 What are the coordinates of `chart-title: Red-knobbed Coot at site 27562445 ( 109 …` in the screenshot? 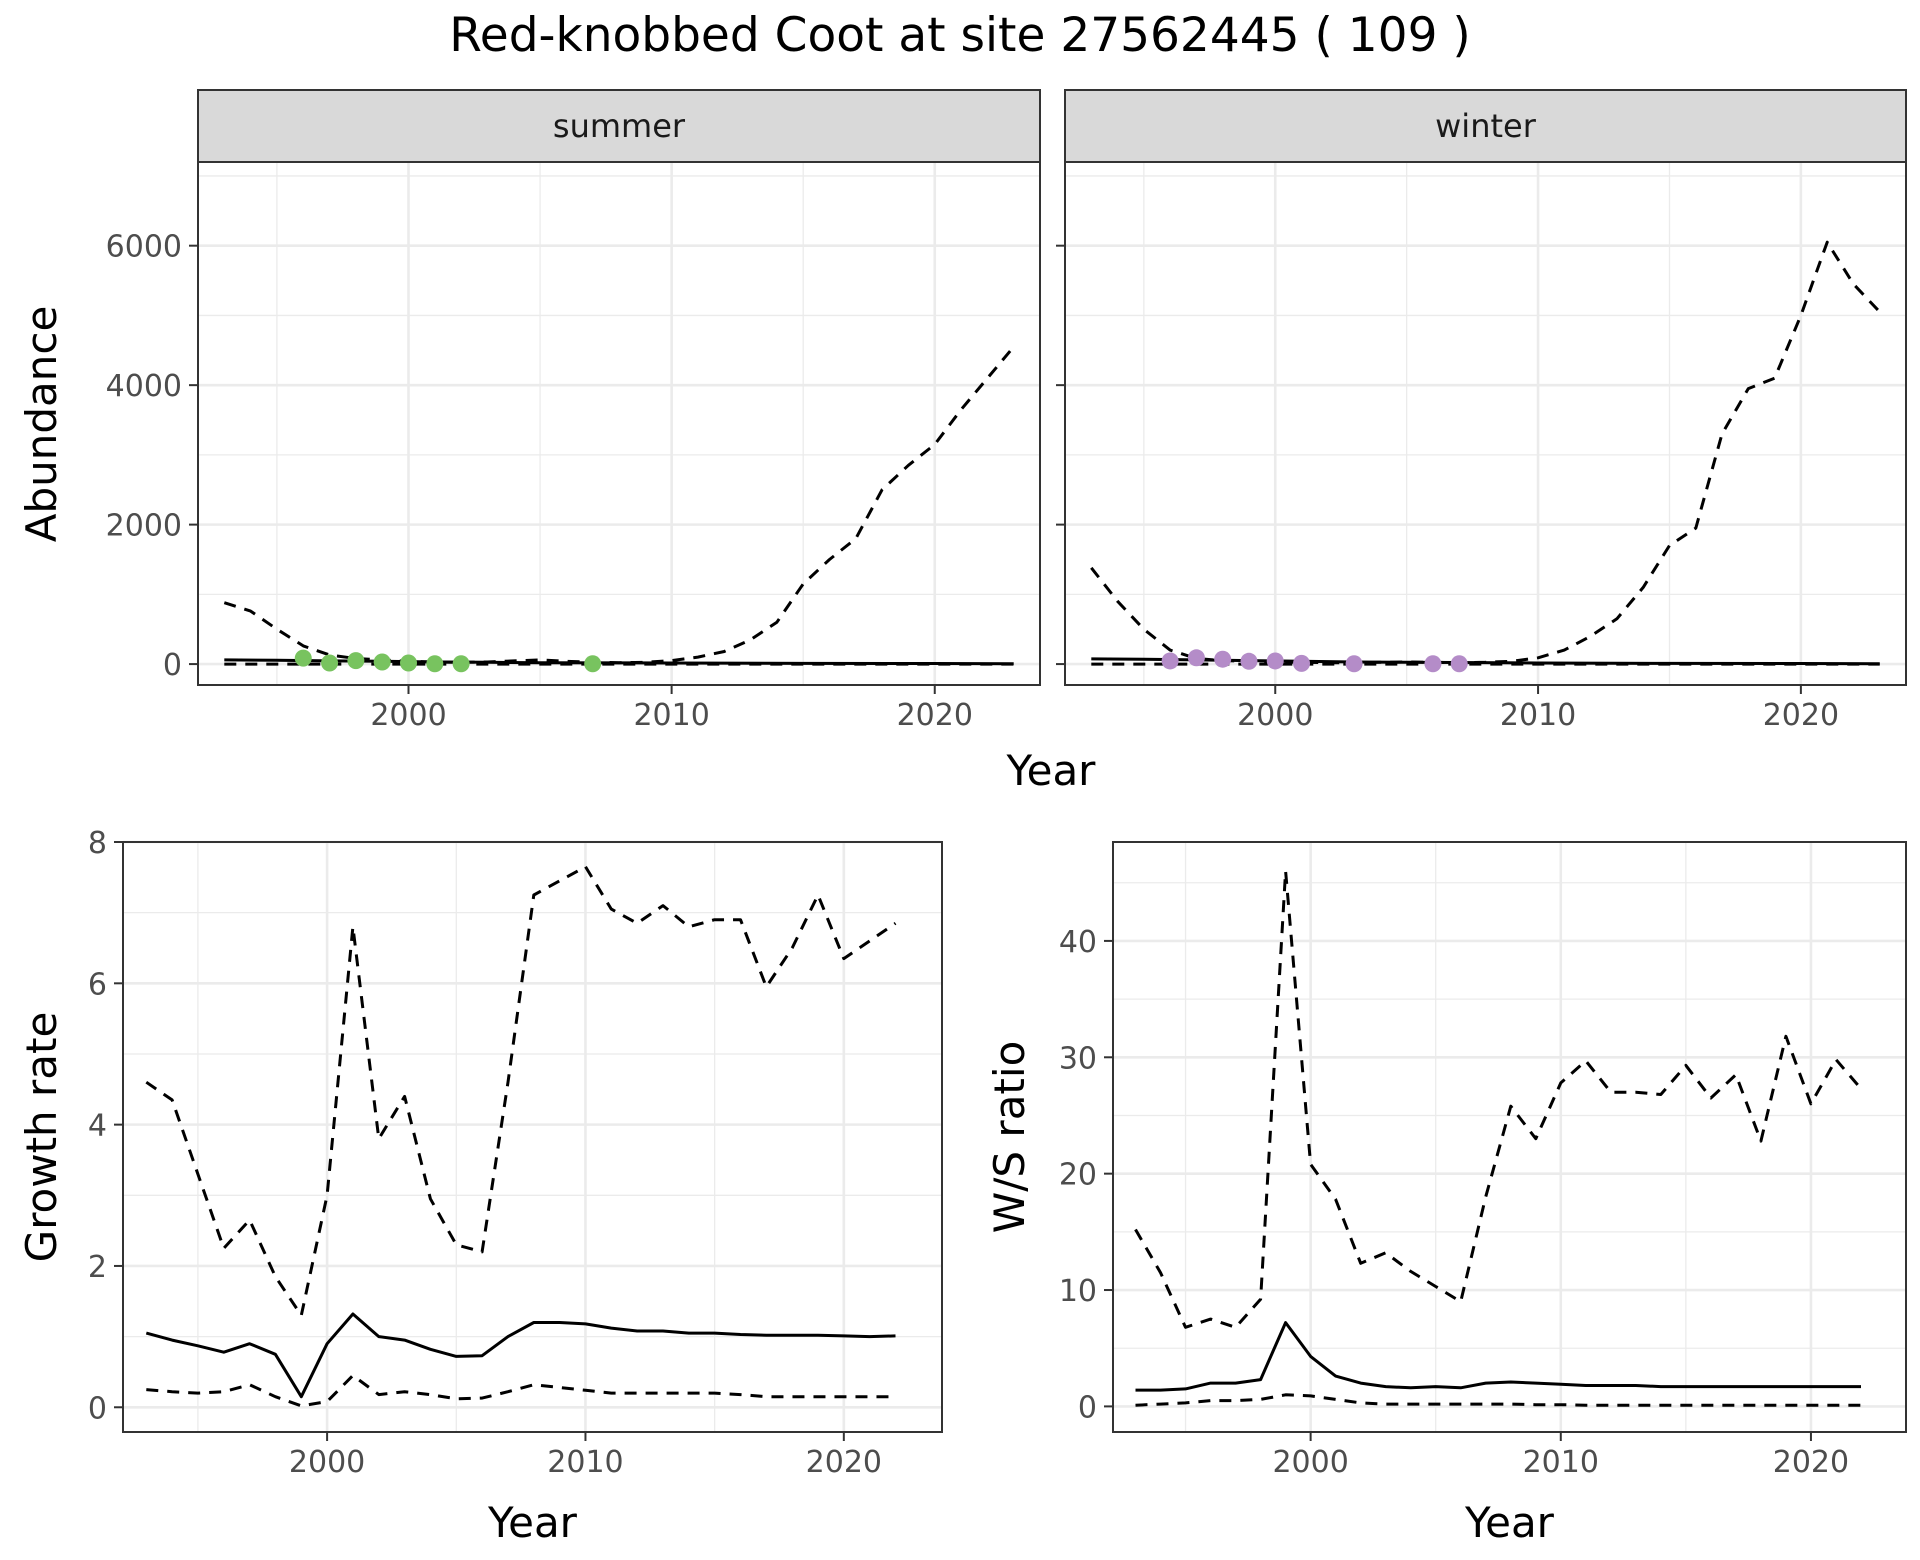 It's located at (960, 35).